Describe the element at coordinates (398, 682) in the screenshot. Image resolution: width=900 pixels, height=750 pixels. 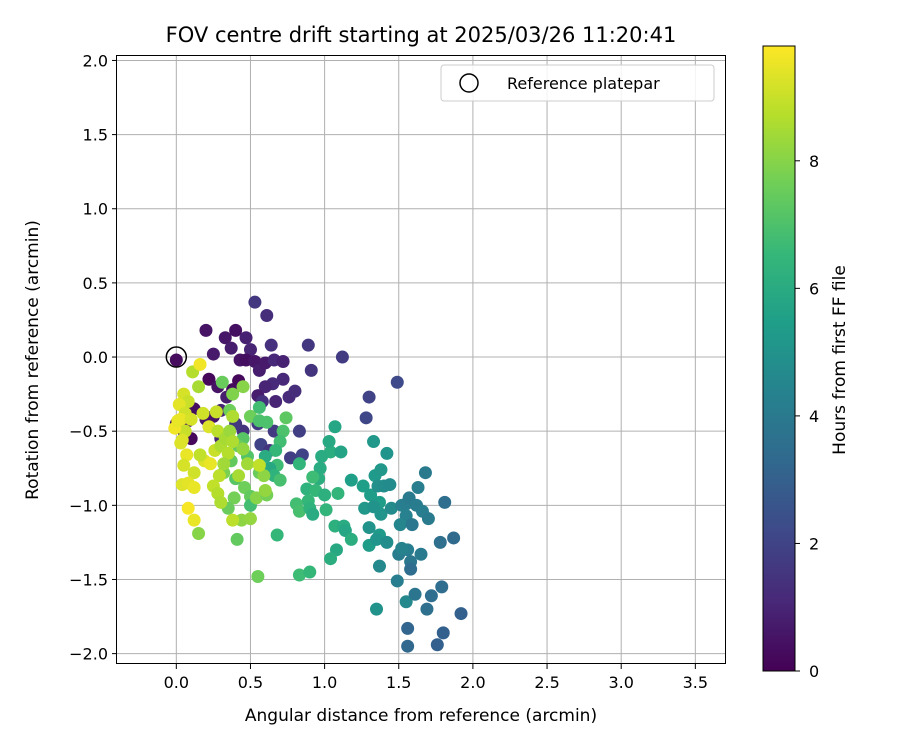
I see `x-tick-label: 1.5` at that location.